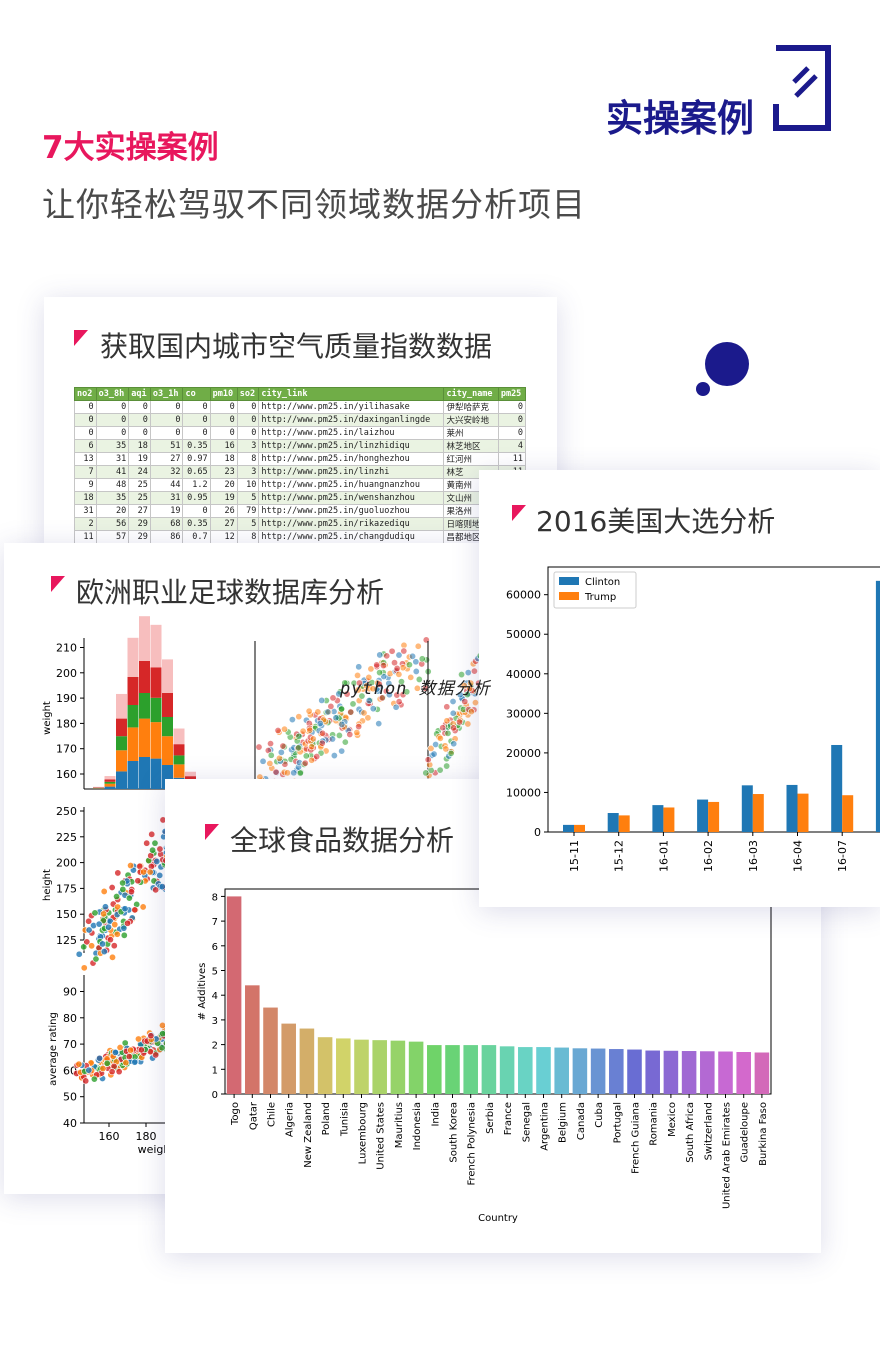  Describe the element at coordinates (47, 885) in the screenshot. I see `y-axis-label: height` at that location.